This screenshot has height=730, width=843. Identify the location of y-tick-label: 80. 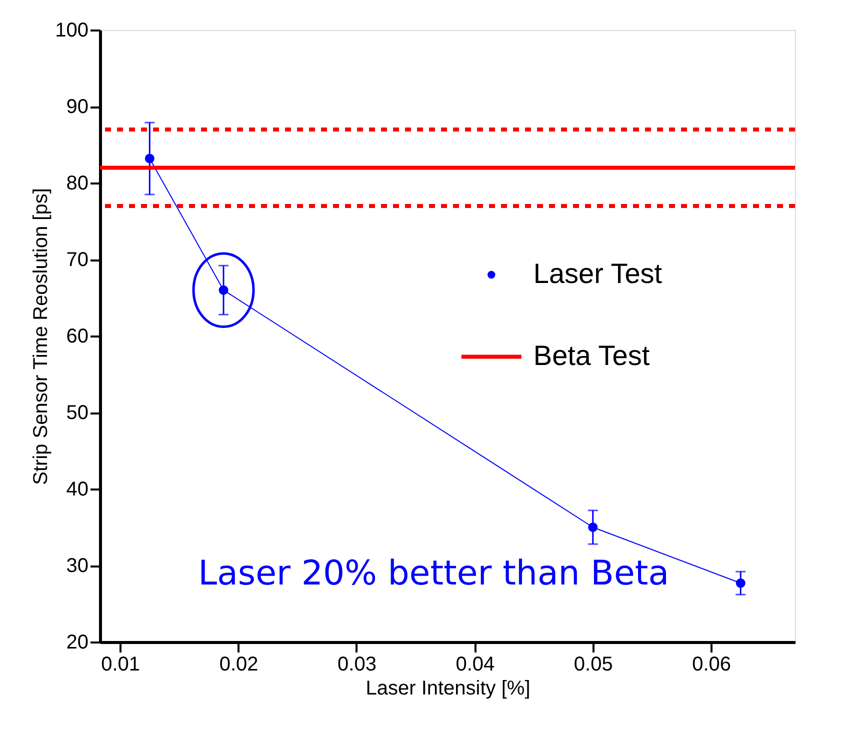
(77, 183).